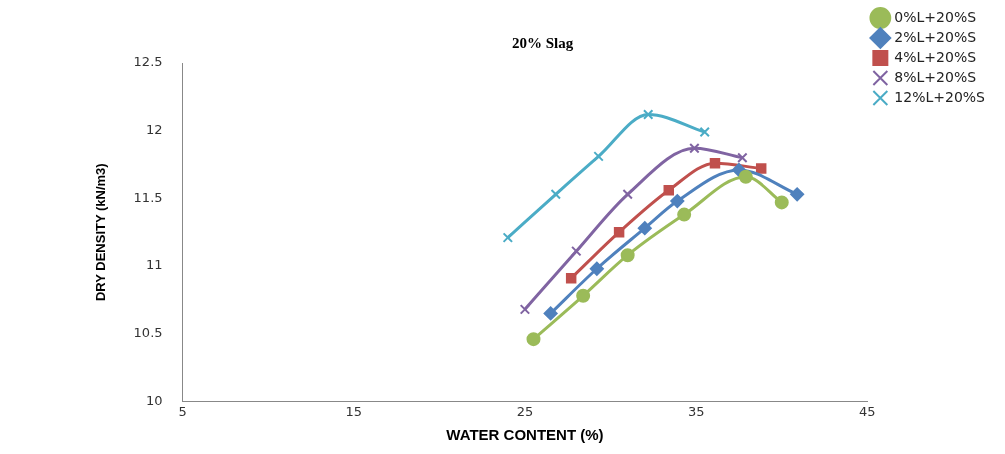 Image resolution: width=1005 pixels, height=454 pixels. What do you see at coordinates (935, 36) in the screenshot?
I see `legend-label: 2%L+20%S` at bounding box center [935, 36].